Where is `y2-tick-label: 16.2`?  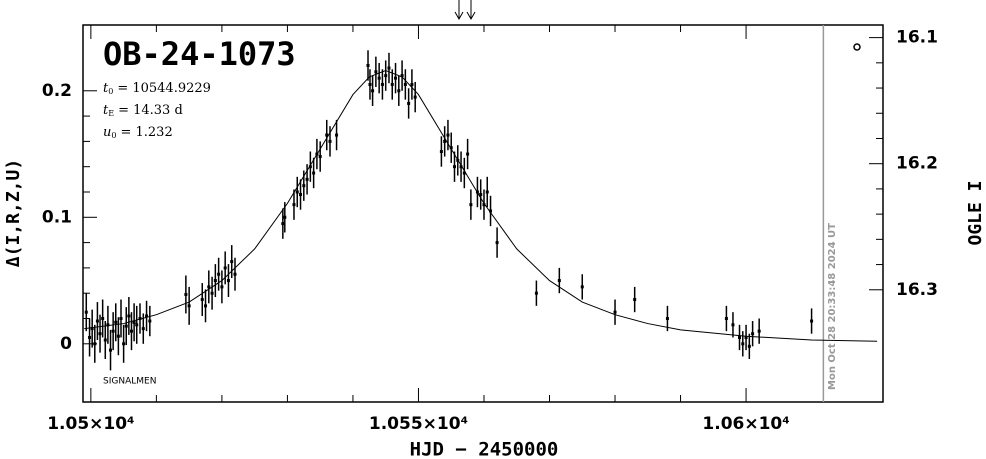 y2-tick-label: 16.2 is located at coordinates (917, 164).